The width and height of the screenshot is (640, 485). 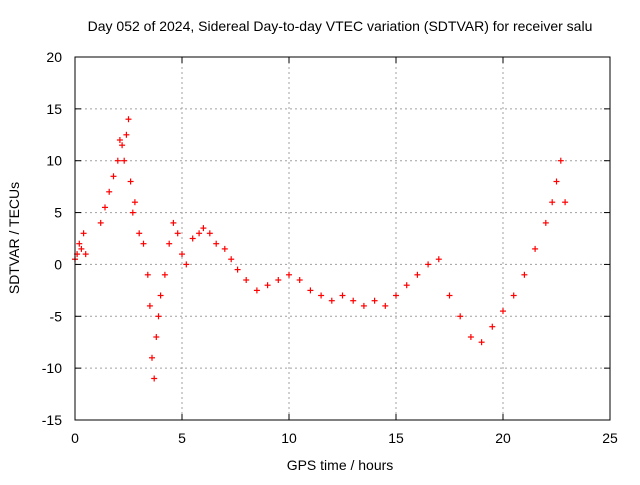 I want to click on y-tick-label: -10, so click(x=52, y=368).